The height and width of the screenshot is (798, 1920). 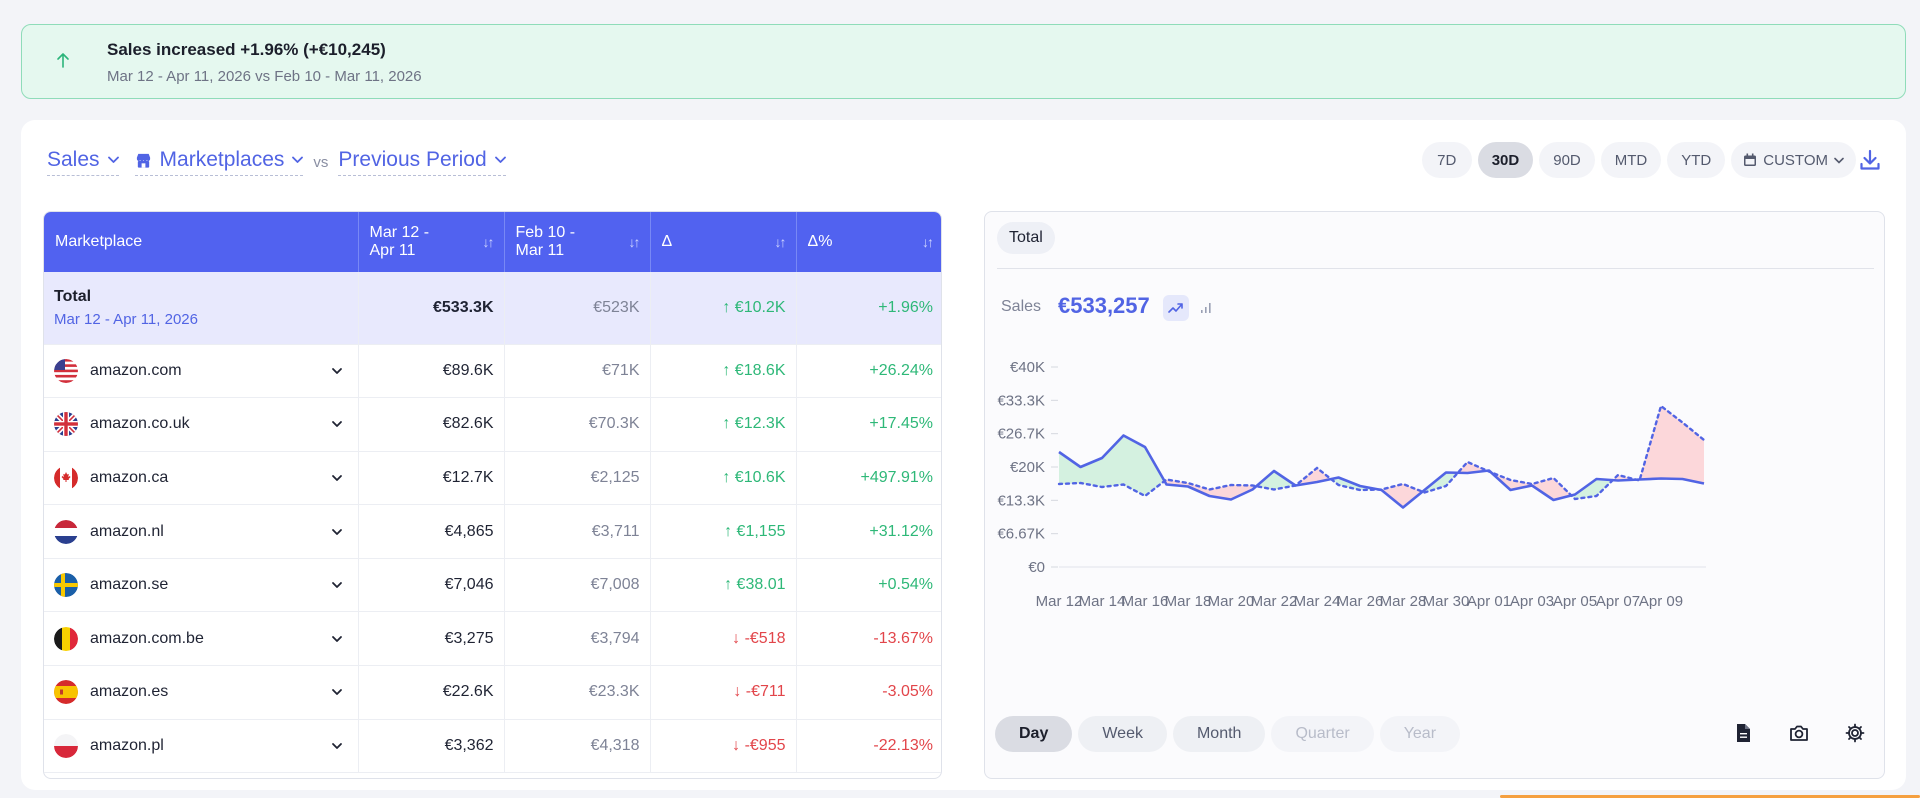 I want to click on toolbar-selectors: Sales Marketplaces vs Previous Period, so click(x=276, y=162).